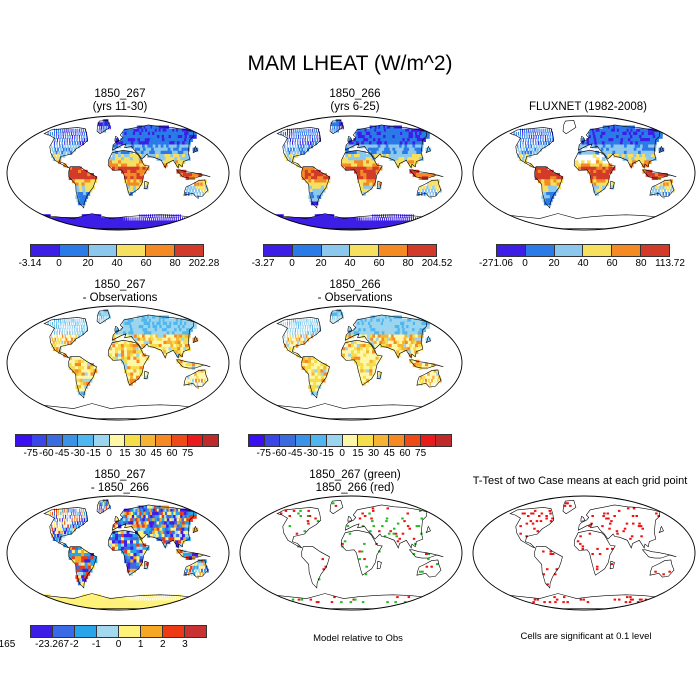 The width and height of the screenshot is (700, 700). What do you see at coordinates (193, 364) in the screenshot?
I see `coastline-indonesia` at bounding box center [193, 364].